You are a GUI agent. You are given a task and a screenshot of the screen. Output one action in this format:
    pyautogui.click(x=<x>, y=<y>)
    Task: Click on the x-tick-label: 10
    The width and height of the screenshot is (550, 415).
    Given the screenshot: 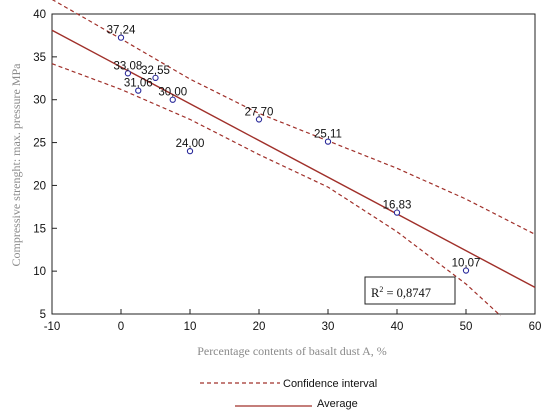 What is the action you would take?
    pyautogui.click(x=190, y=327)
    